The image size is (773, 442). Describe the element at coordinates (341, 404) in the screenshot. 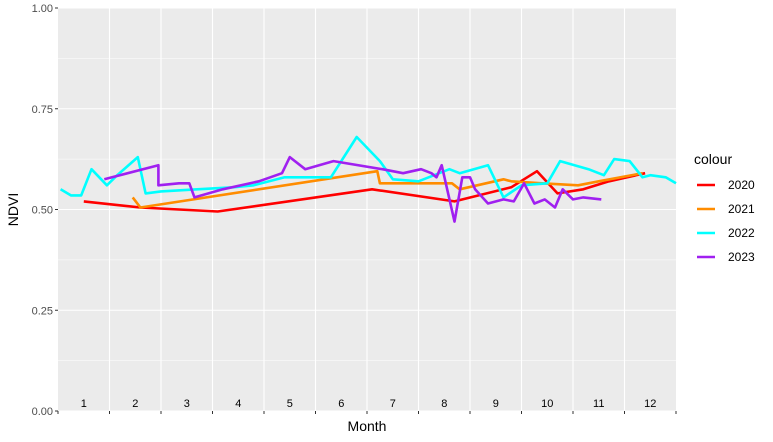

I see `x-tick-label: 6` at that location.